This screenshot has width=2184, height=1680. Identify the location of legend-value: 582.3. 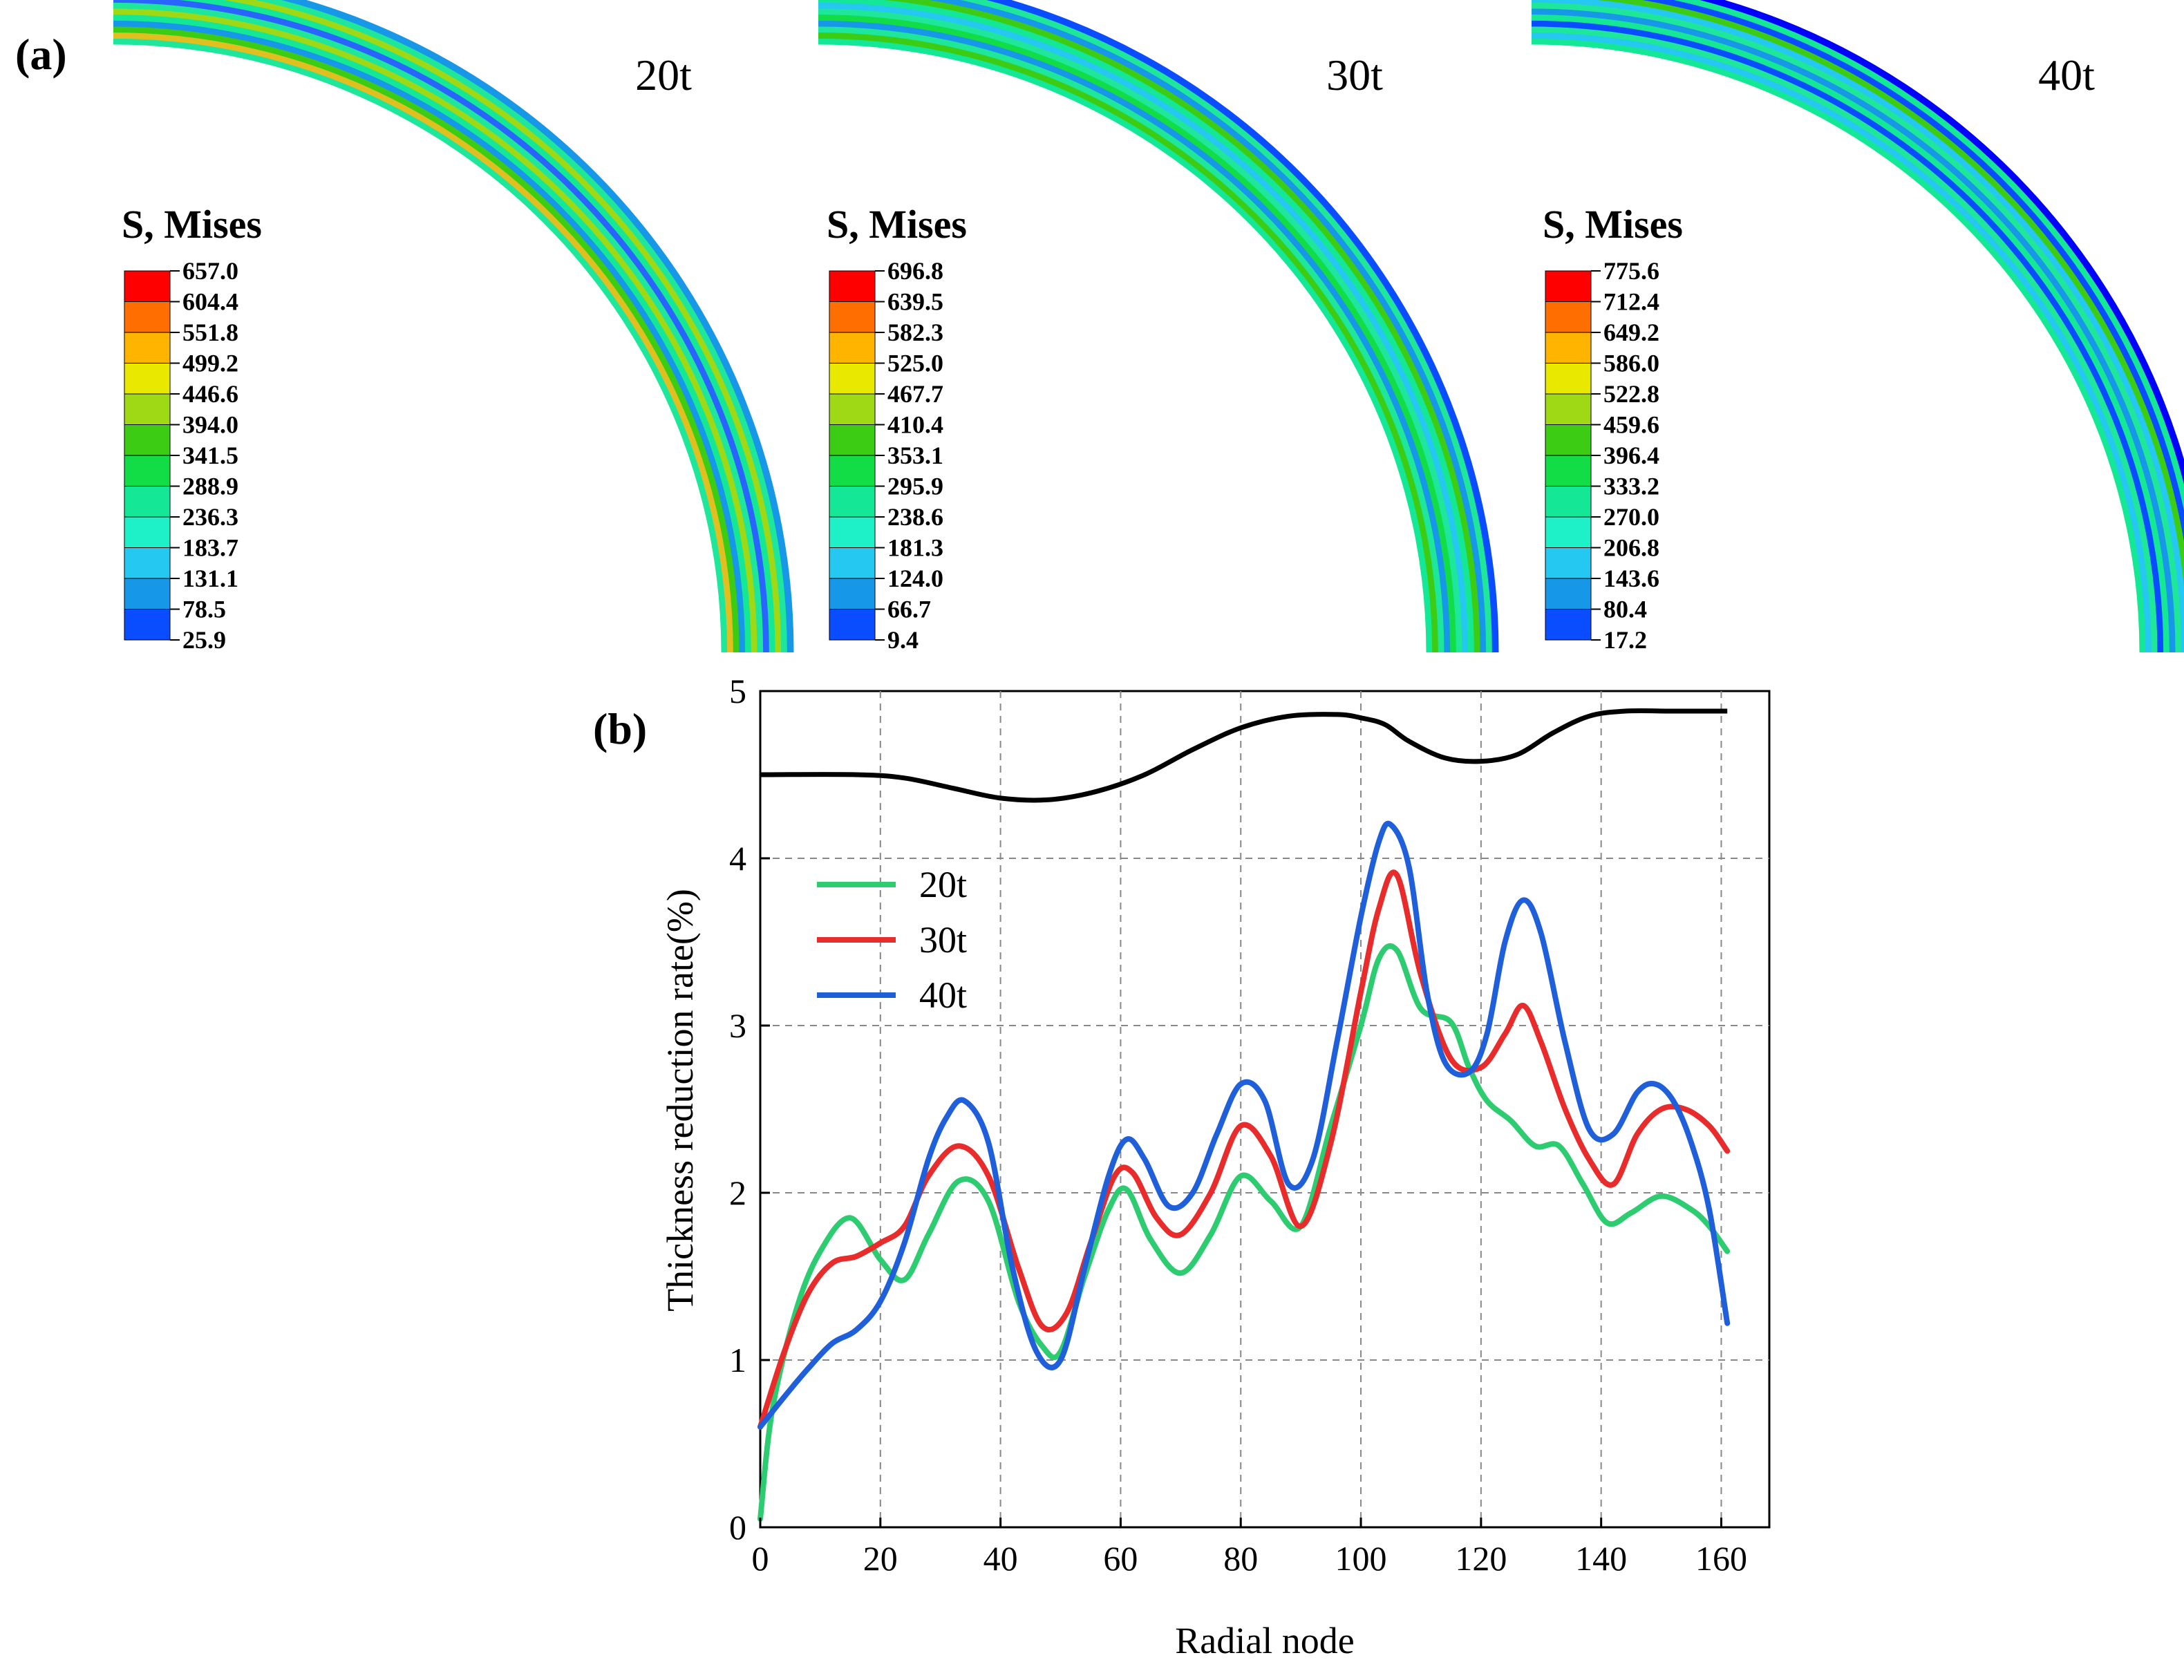
(915, 332).